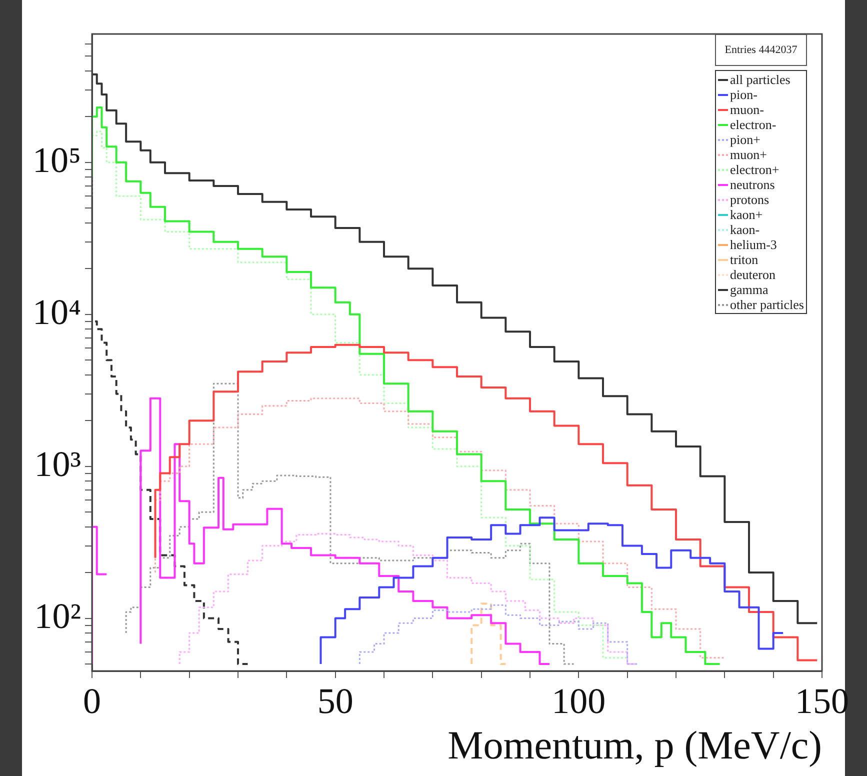  What do you see at coordinates (755, 169) in the screenshot?
I see `legend-label: electron+` at bounding box center [755, 169].